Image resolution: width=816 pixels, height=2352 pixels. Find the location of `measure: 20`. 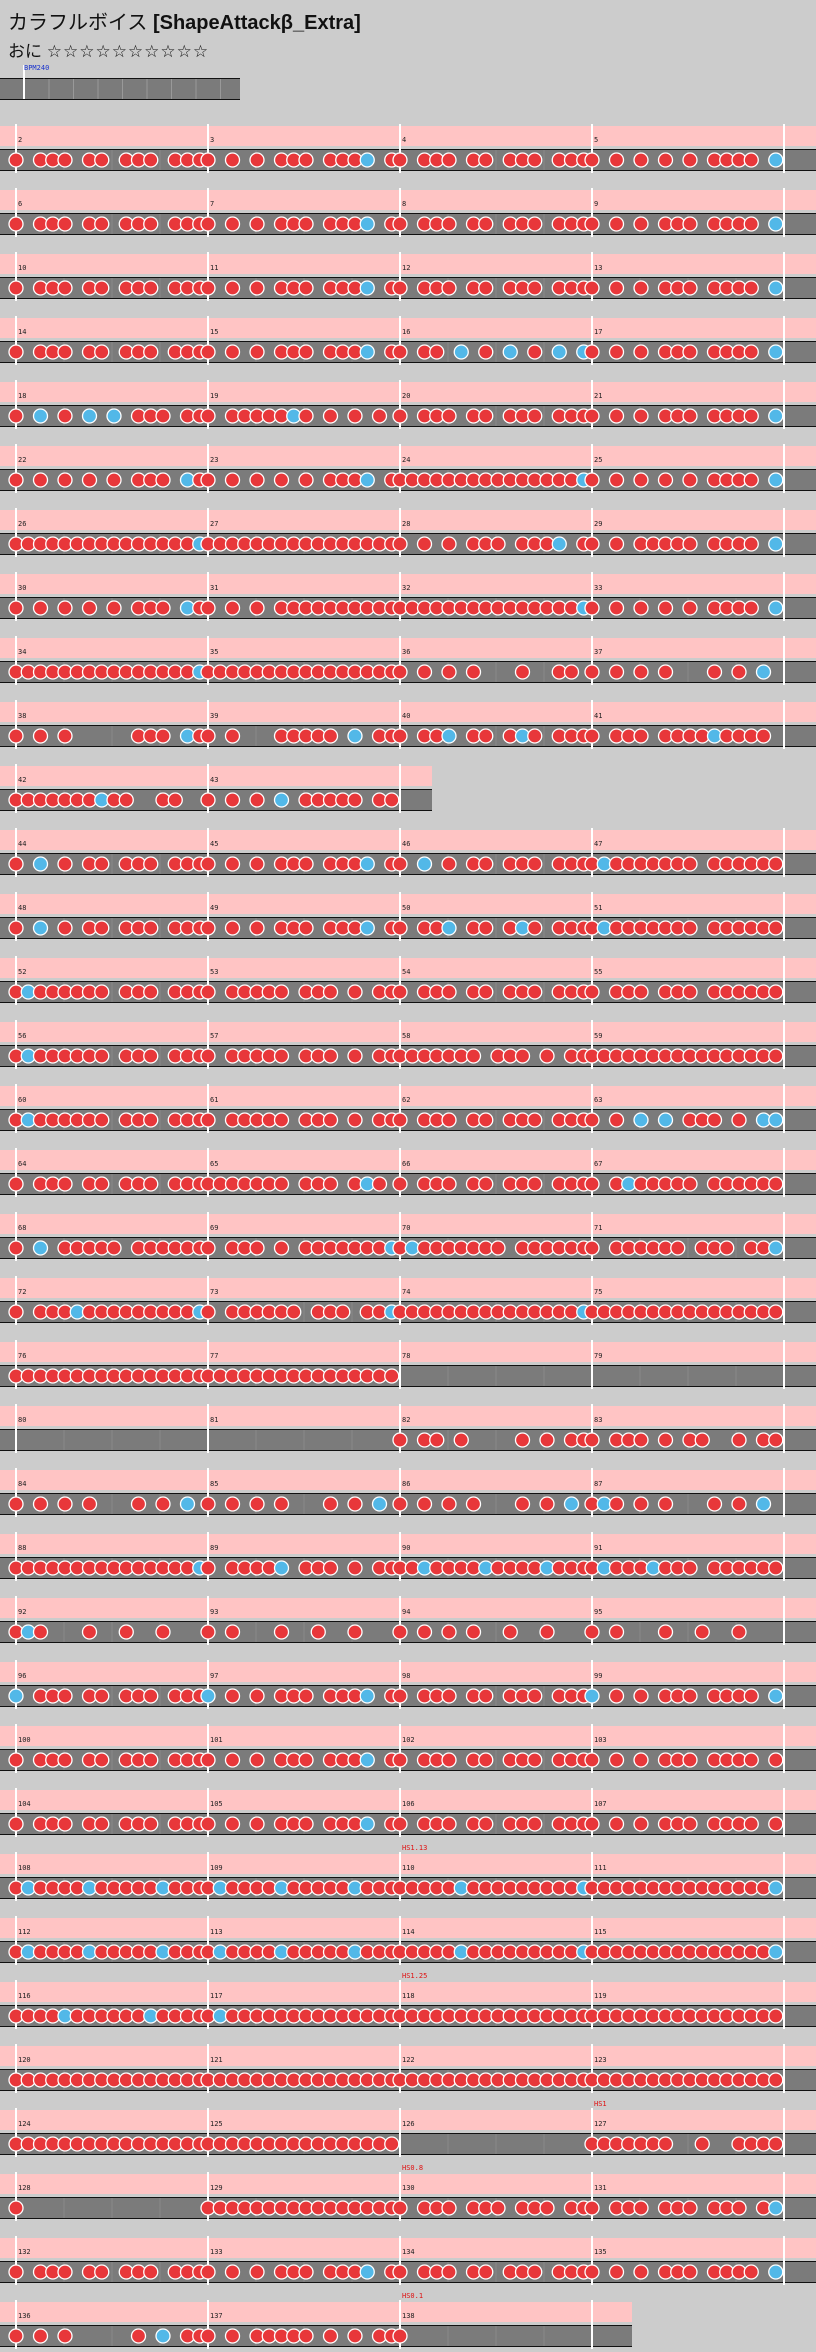

measure: 20 is located at coordinates (492, 404).